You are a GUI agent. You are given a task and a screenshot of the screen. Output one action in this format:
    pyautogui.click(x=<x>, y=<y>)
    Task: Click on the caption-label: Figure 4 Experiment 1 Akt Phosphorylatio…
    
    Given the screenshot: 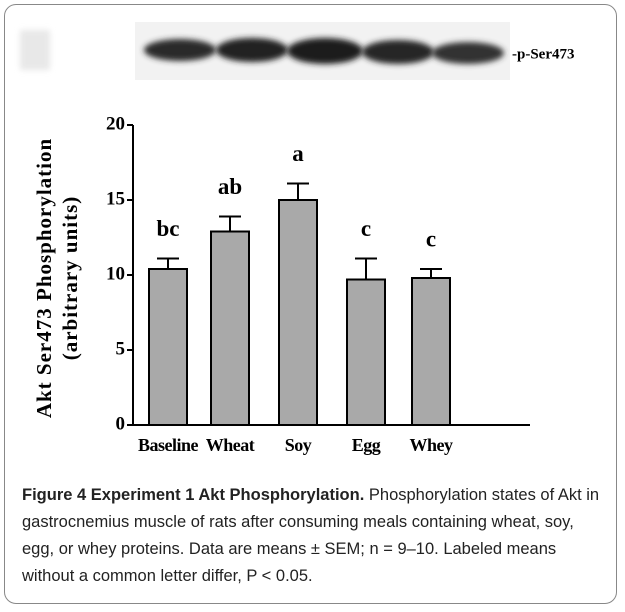 What is the action you would take?
    pyautogui.click(x=193, y=495)
    